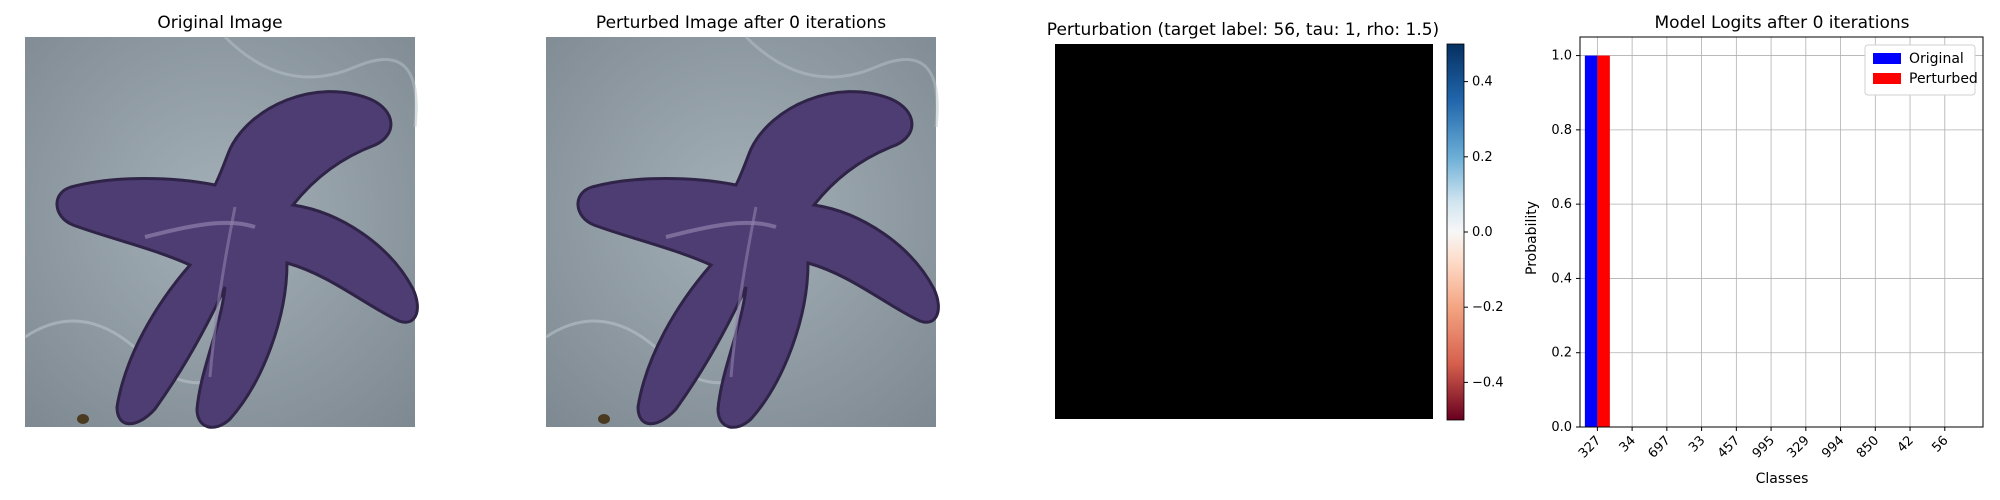 The image size is (2000, 500). Describe the element at coordinates (1561, 204) in the screenshot. I see `y-tick-label: 0.6` at that location.